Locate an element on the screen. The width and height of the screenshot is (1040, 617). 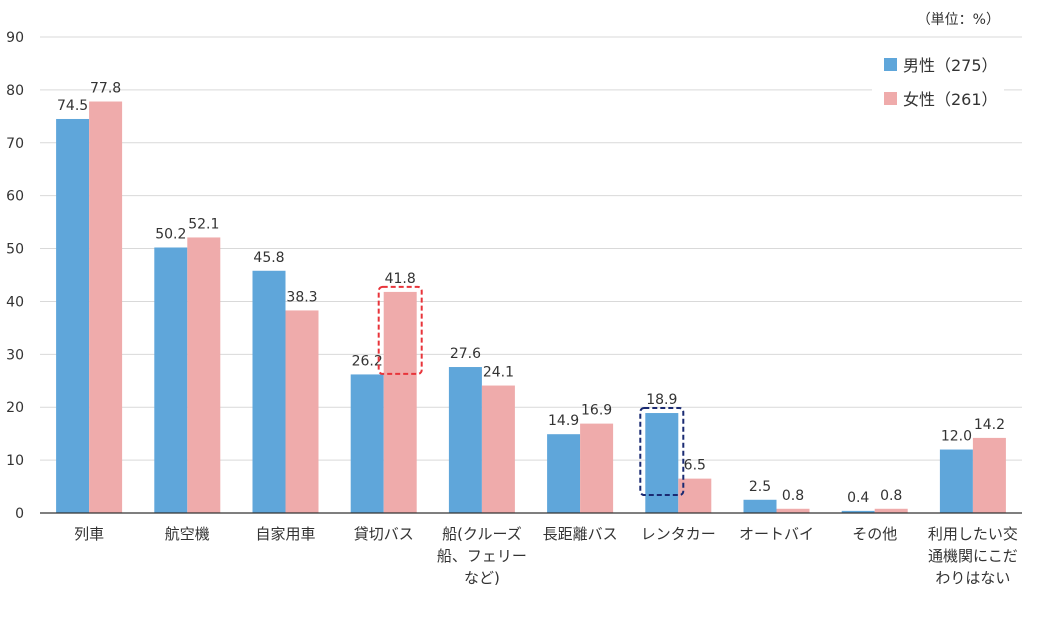
unit-note: （単位：%） is located at coordinates (958, 20).